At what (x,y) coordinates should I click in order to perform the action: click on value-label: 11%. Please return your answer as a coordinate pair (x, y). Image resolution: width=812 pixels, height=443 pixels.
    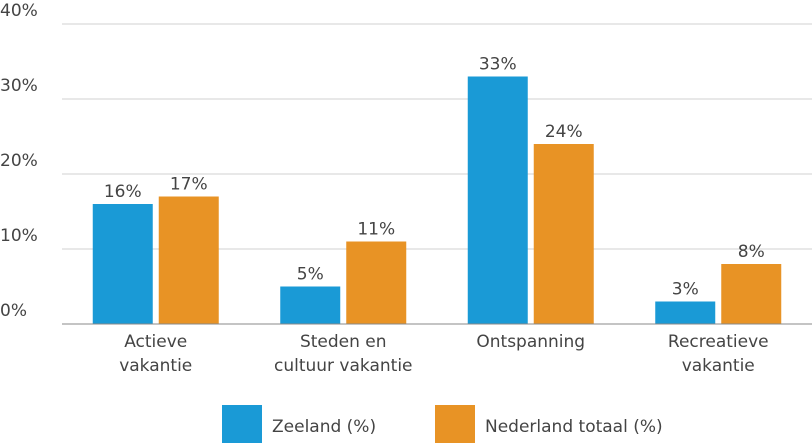
    Looking at the image, I should click on (376, 230).